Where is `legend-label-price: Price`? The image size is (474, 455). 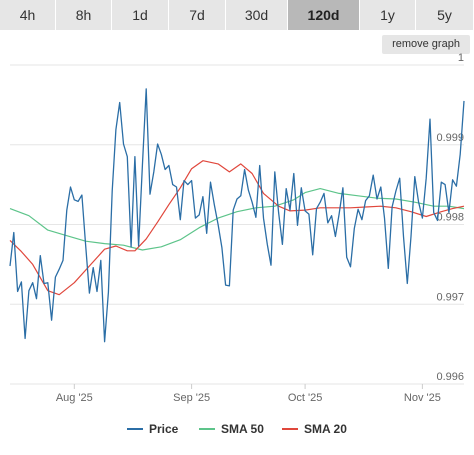
legend-label-price: Price is located at coordinates (164, 429).